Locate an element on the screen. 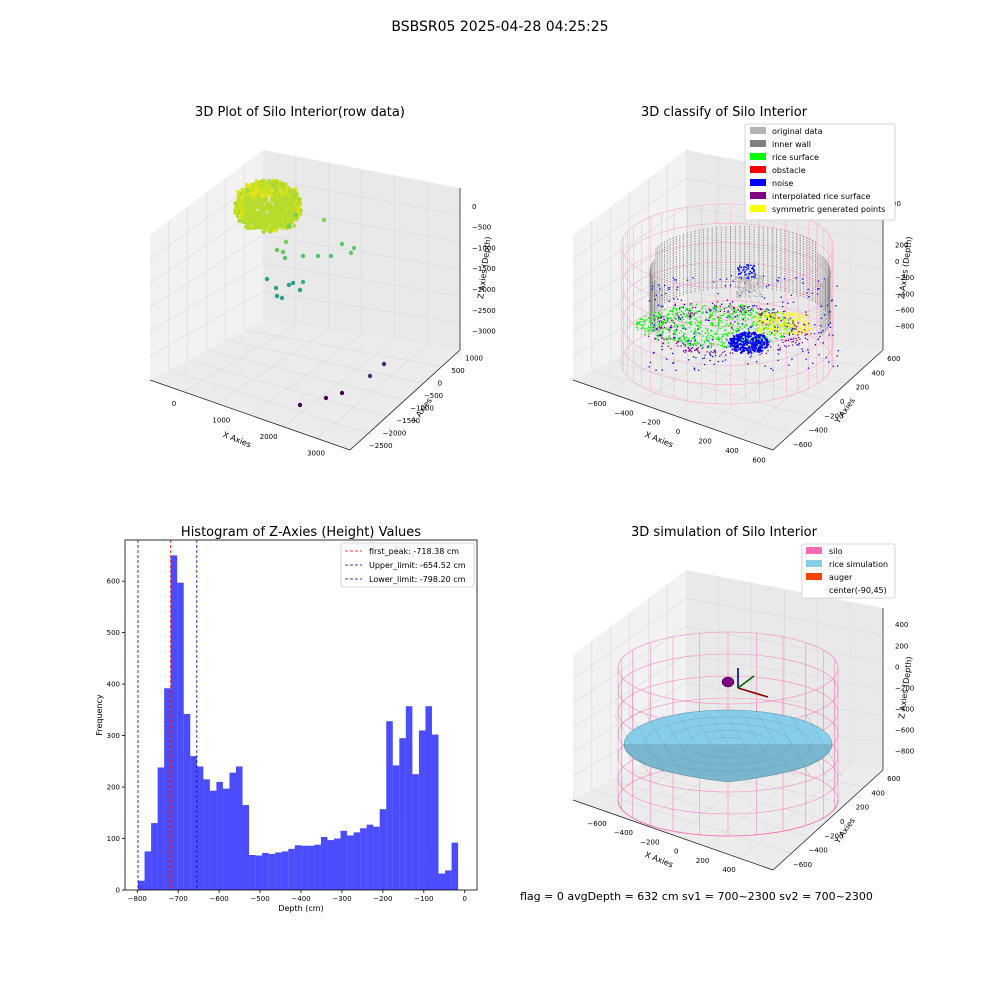  panel-d-xtick: 200 is located at coordinates (702, 861).